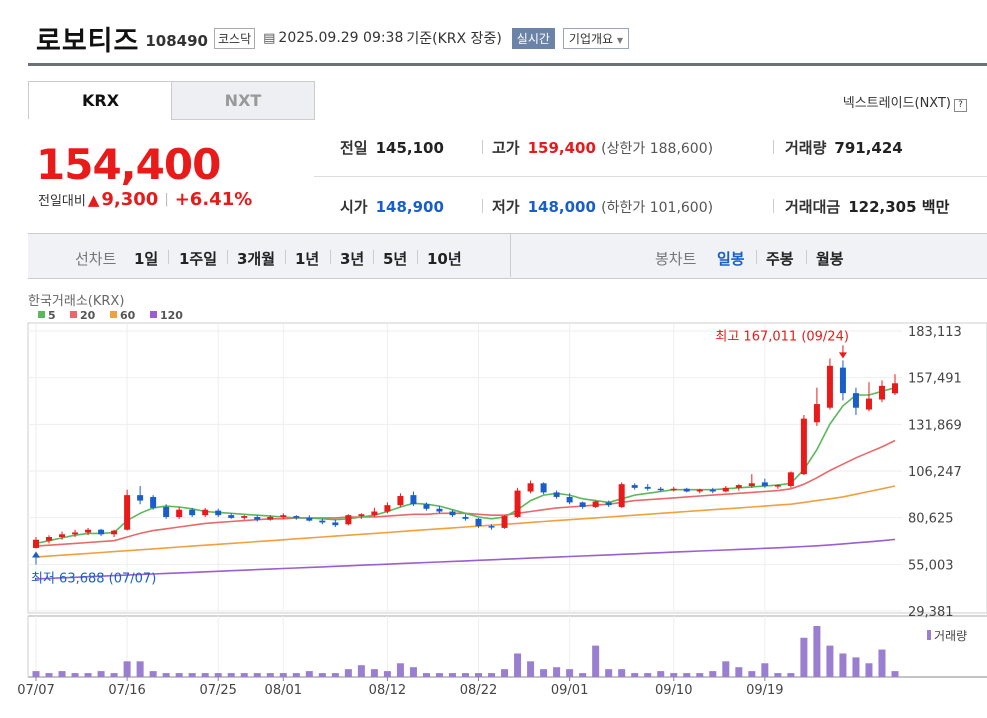 Image resolution: width=987 pixels, height=718 pixels. Describe the element at coordinates (62, 201) in the screenshot. I see `change-label: 전일대비` at that location.